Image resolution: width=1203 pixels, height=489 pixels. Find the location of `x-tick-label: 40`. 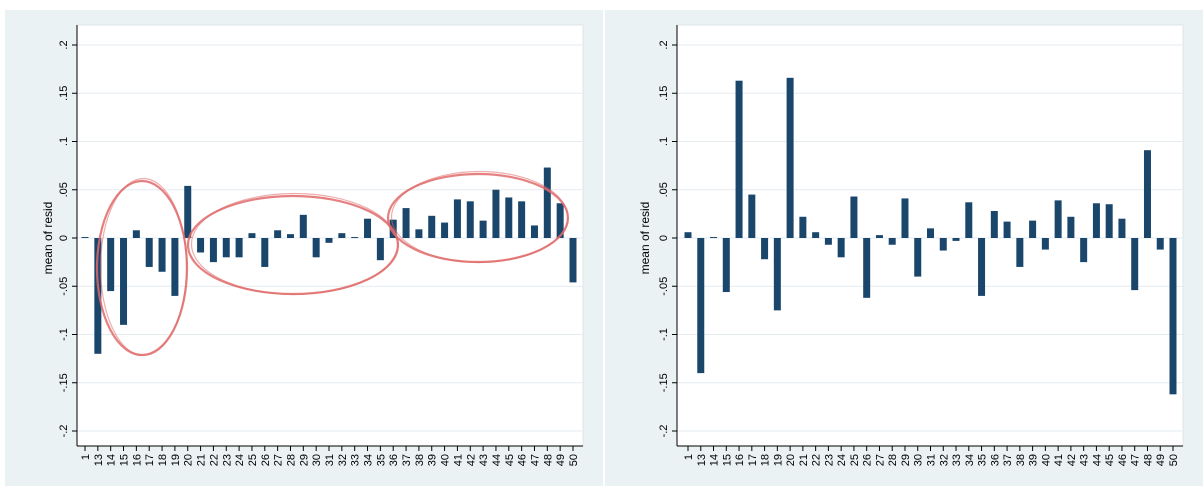

x-tick-label: 40 is located at coordinates (446, 460).